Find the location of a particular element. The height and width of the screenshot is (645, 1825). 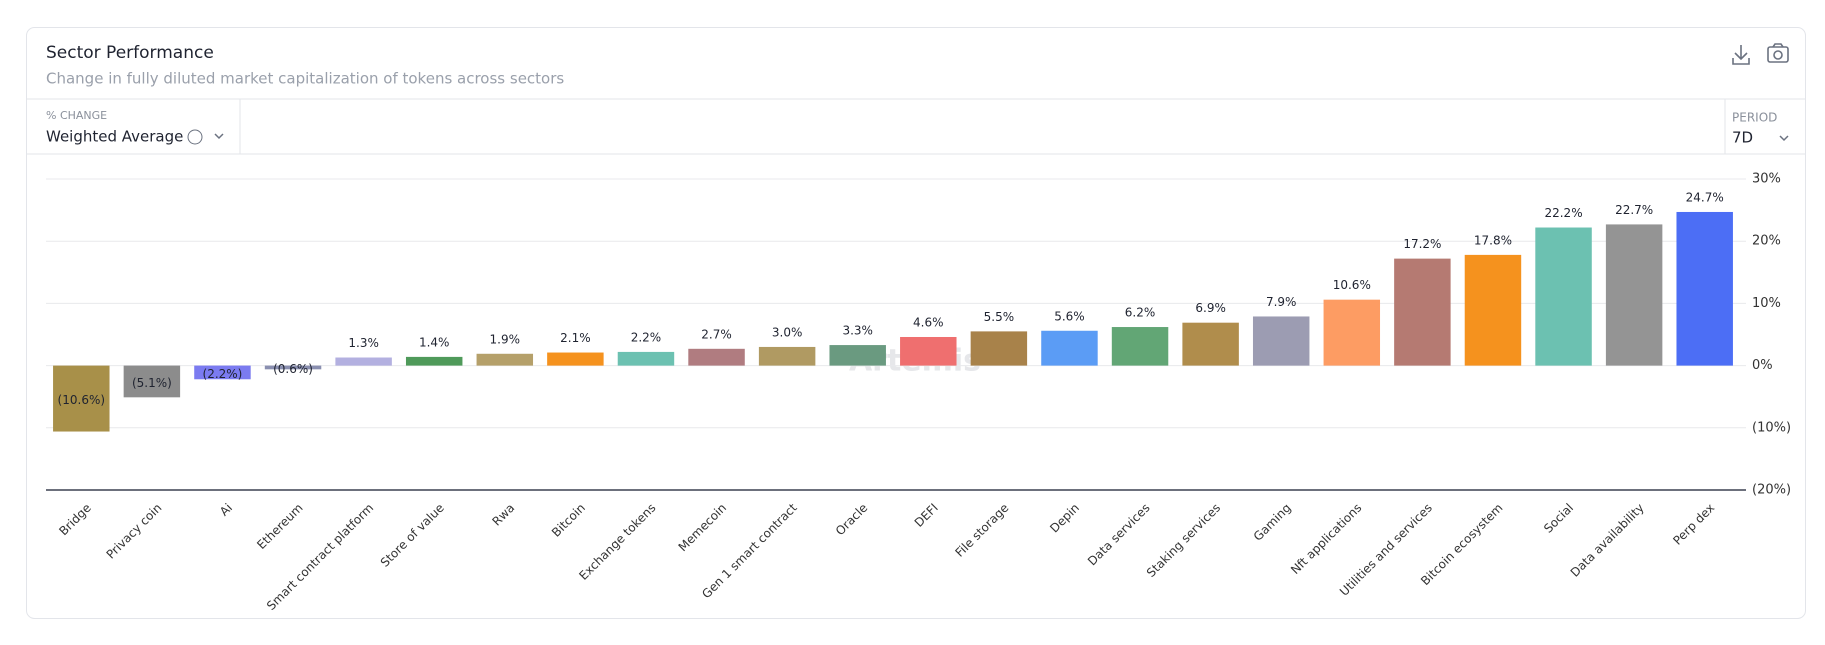

y-tick-label: 30% is located at coordinates (1766, 179).